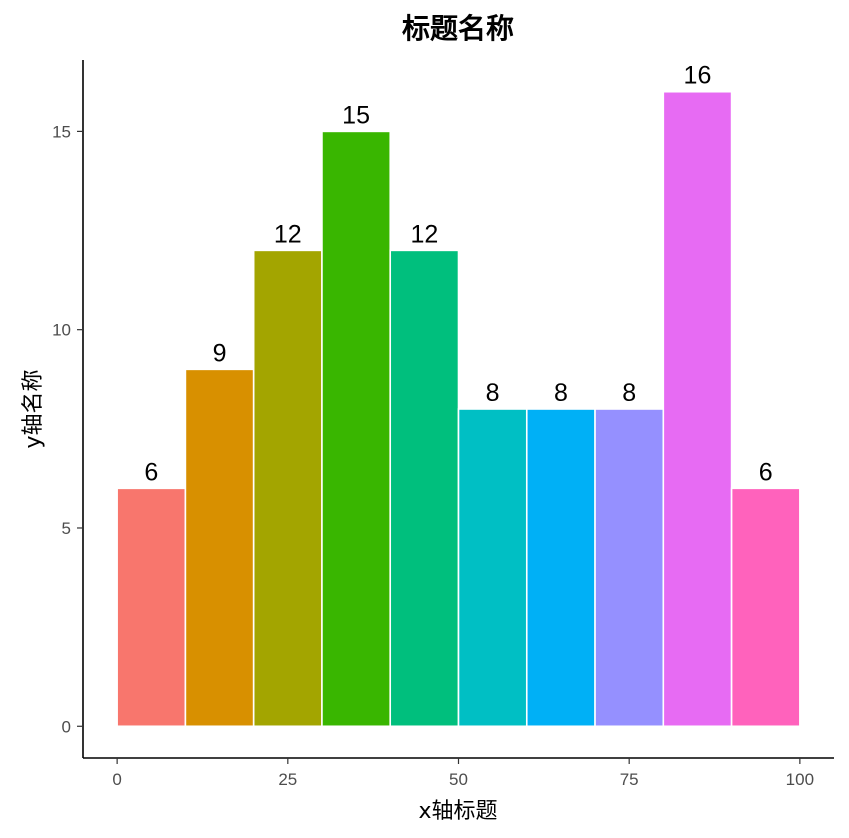 The width and height of the screenshot is (849, 838). What do you see at coordinates (288, 234) in the screenshot?
I see `data-label-3: 12` at bounding box center [288, 234].